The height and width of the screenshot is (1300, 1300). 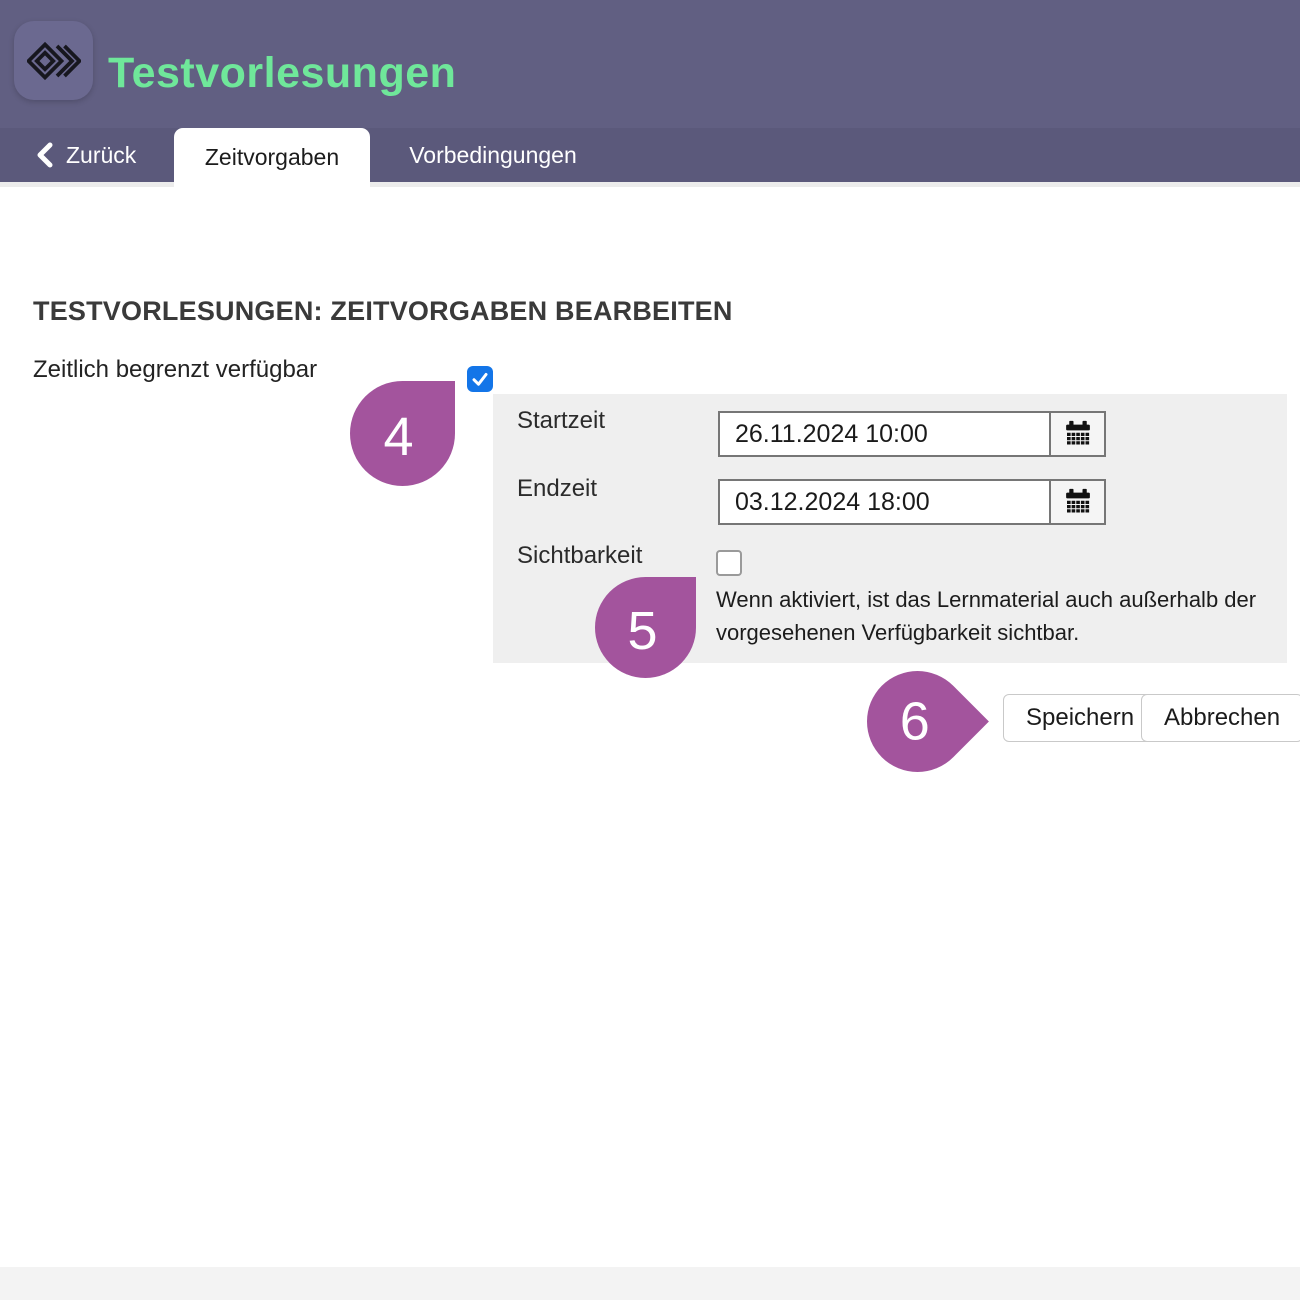 I want to click on endzeit-calendar-button, so click(x=1077, y=502).